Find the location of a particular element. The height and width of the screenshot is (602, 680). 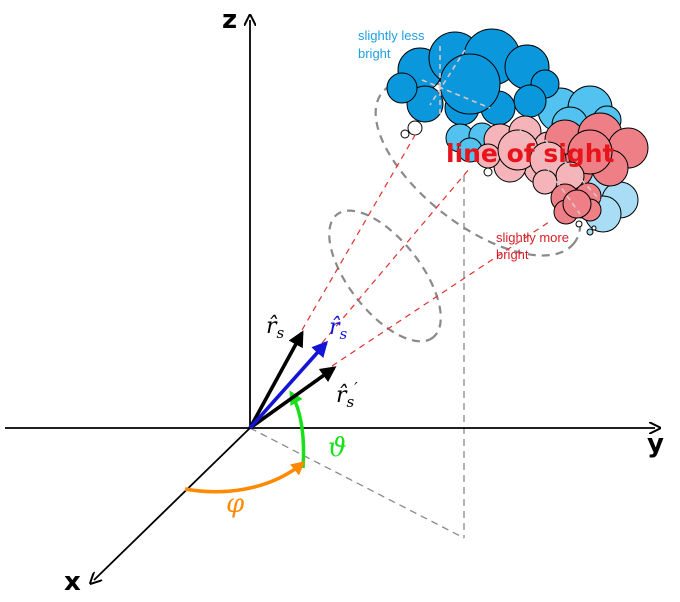

rs-blue-base: r̂ is located at coordinates (335, 327).